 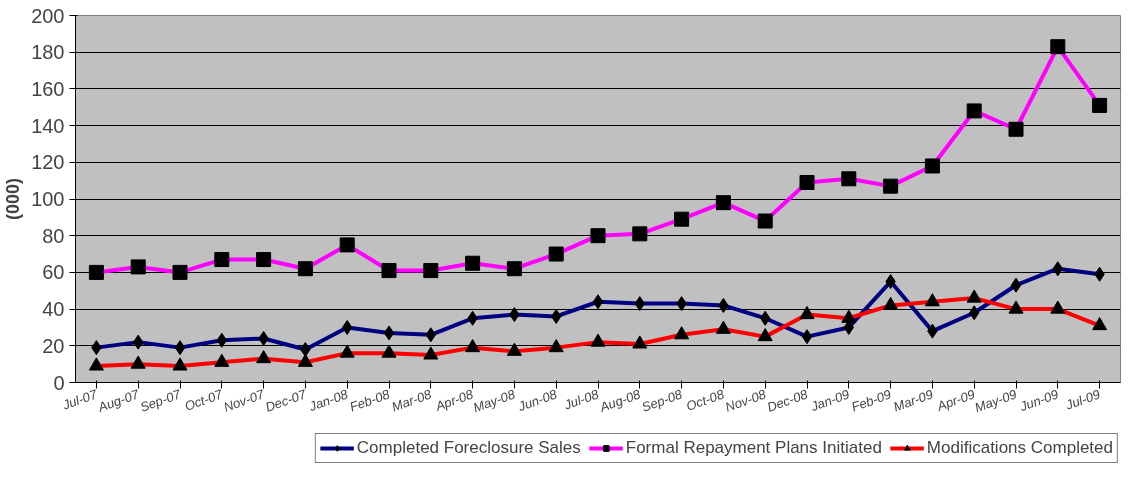 I want to click on y-tick-label: 0, so click(x=59, y=382).